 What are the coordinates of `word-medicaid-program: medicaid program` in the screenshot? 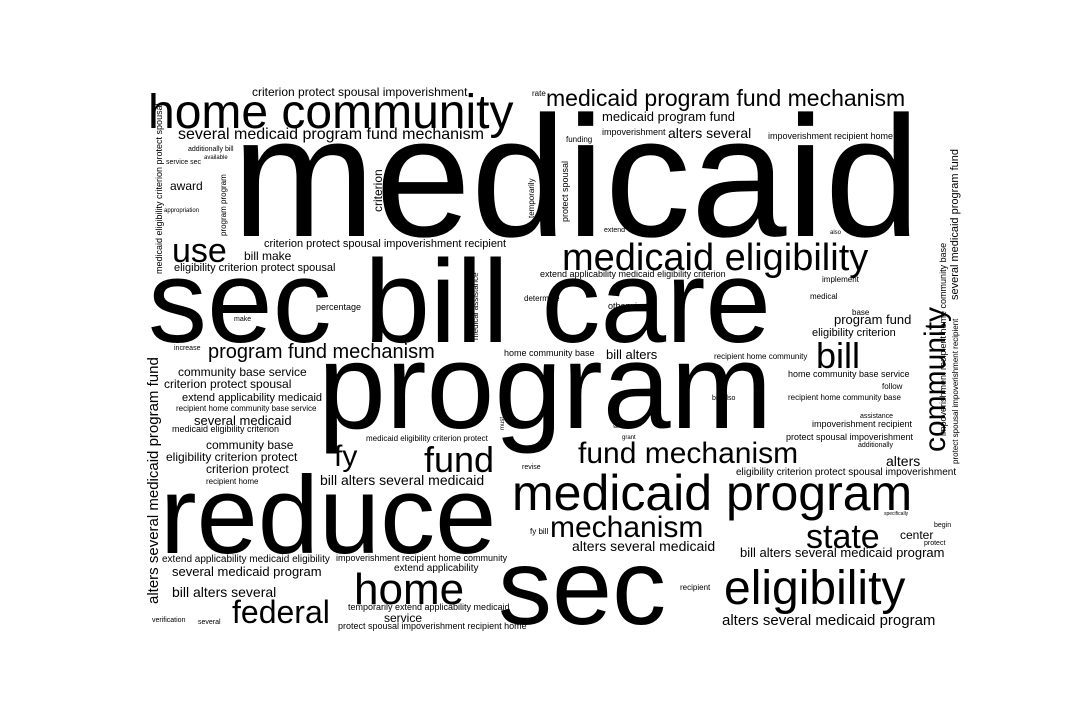 It's located at (712, 493).